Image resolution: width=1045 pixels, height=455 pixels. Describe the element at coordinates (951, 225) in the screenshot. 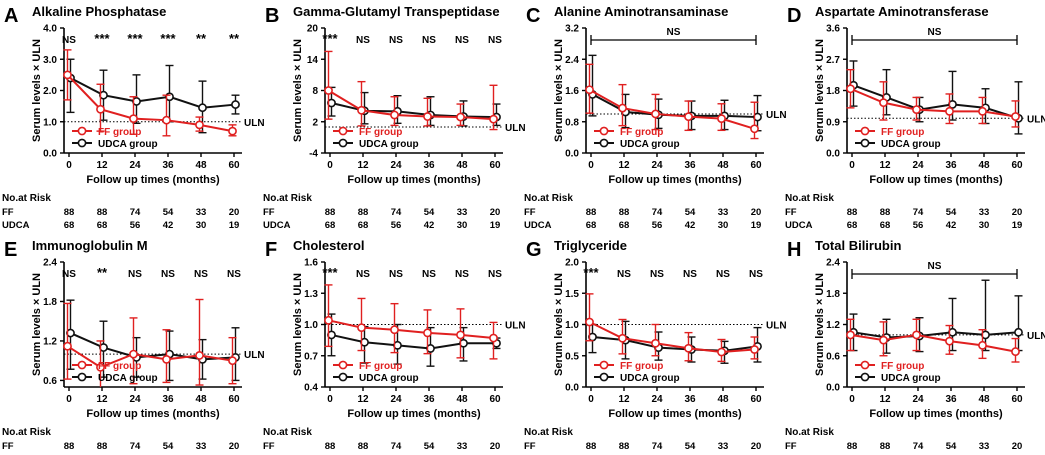

I see `risk-value: 42` at that location.